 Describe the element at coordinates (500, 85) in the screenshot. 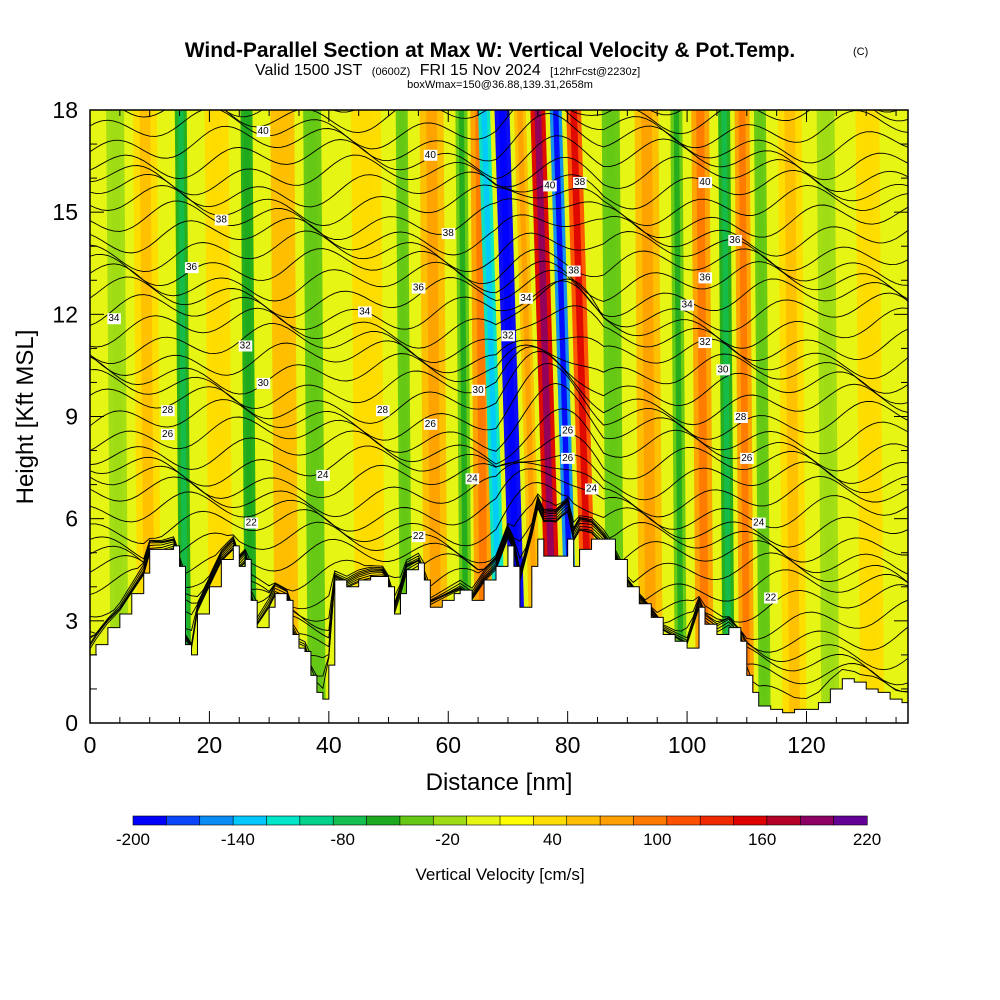

I see `box-info: boxWmax=150@36.88,139.31,2658m` at that location.